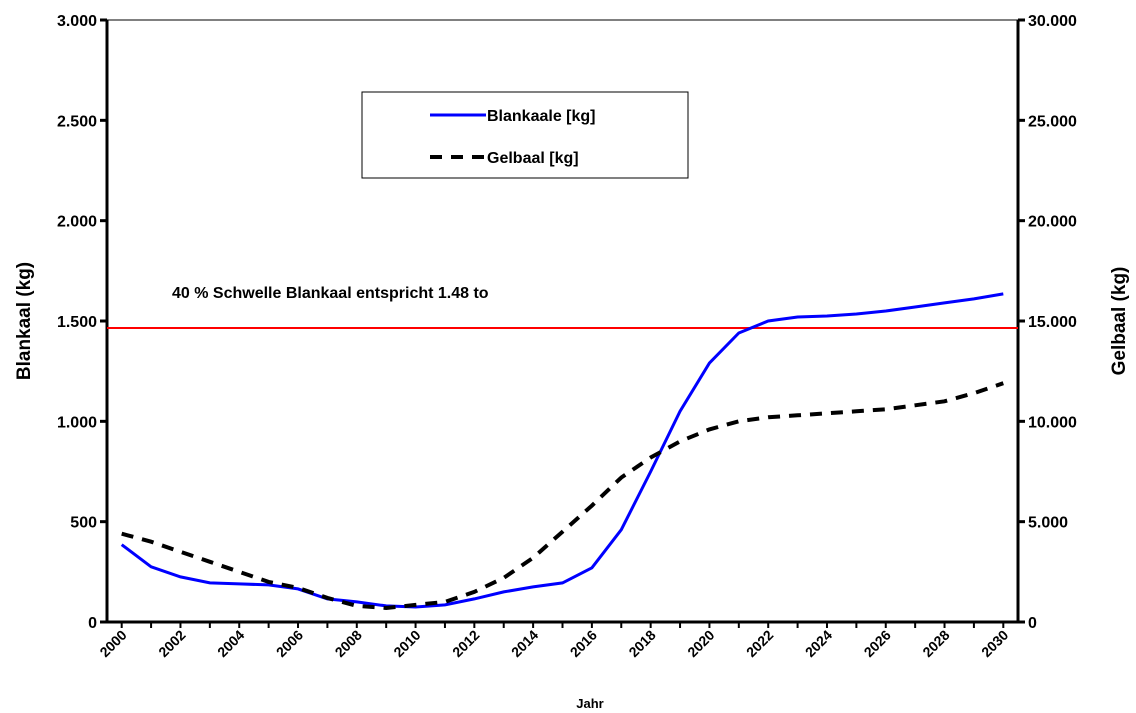  I want to click on x-tick-label: 2008, so click(348, 643).